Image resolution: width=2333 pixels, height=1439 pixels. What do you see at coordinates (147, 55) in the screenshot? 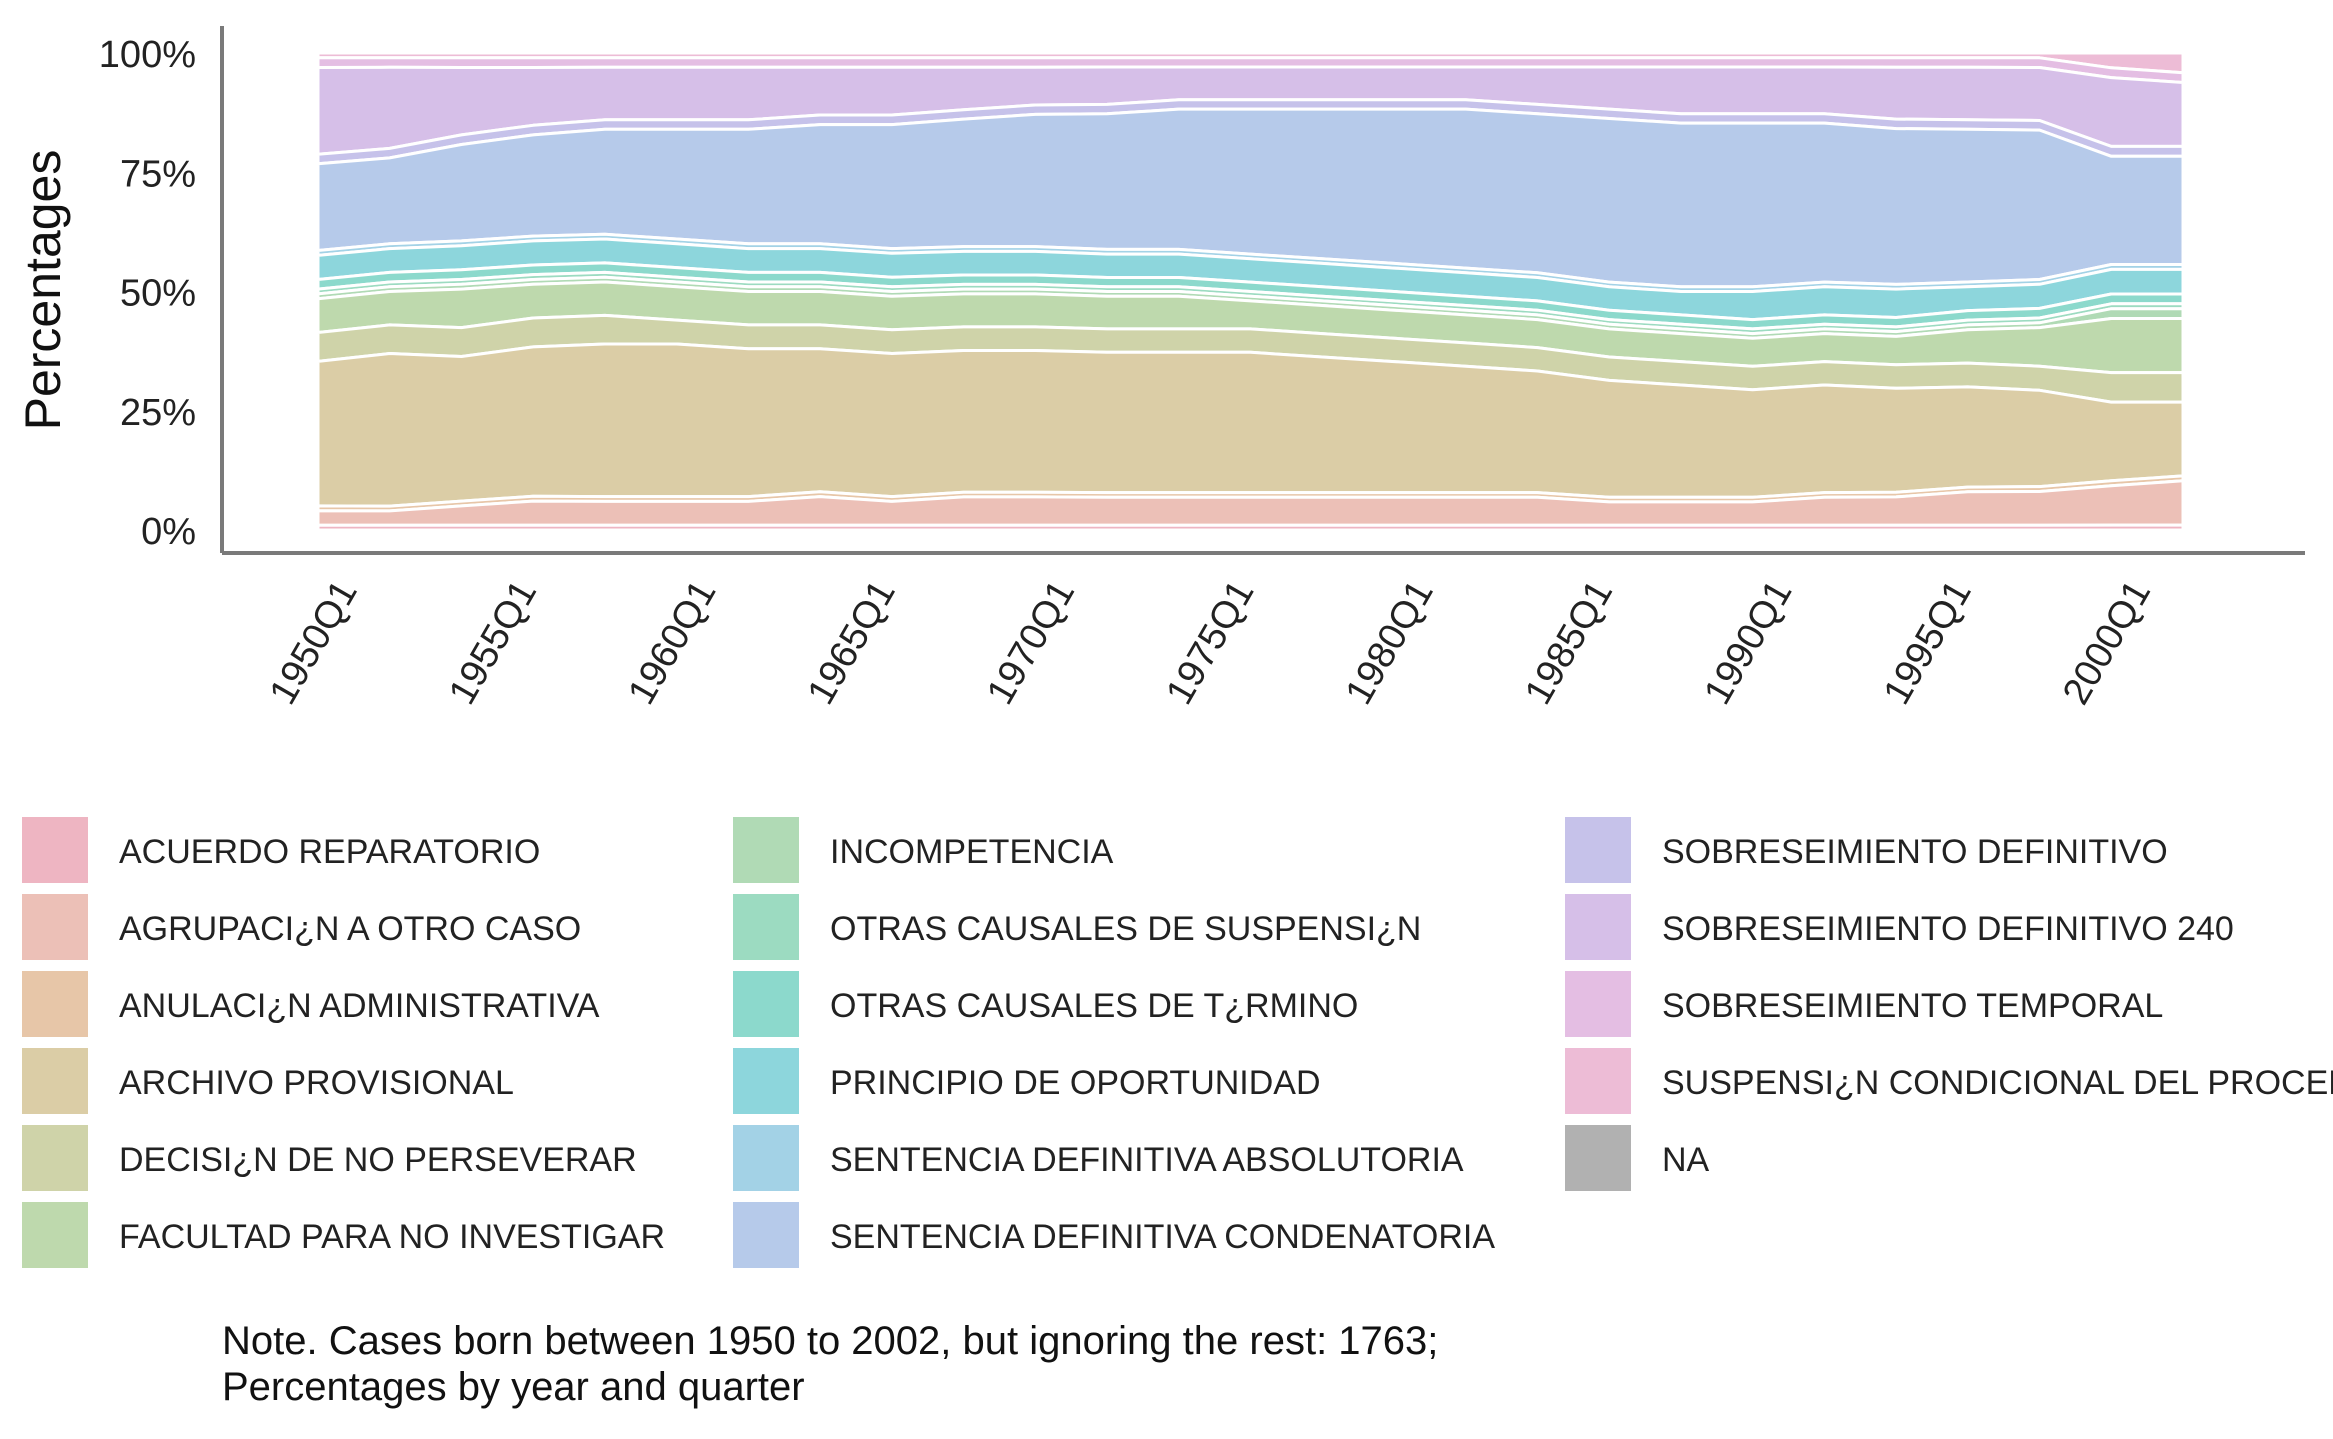
I see `y-tick-label: 100%` at bounding box center [147, 55].